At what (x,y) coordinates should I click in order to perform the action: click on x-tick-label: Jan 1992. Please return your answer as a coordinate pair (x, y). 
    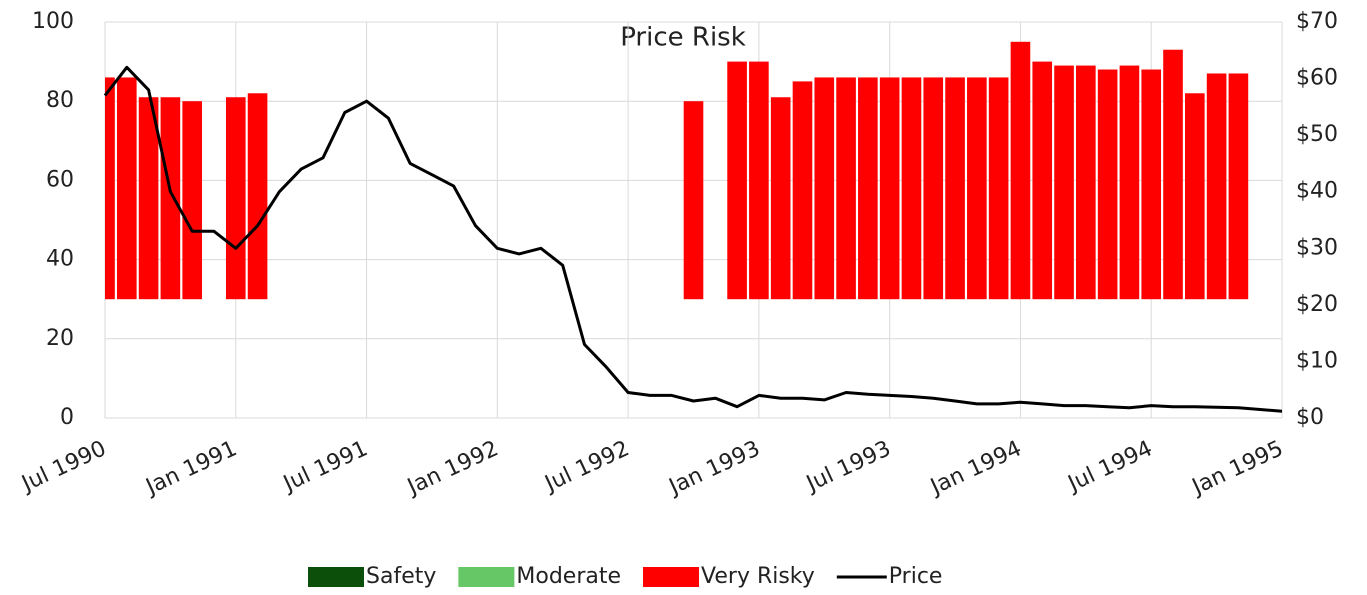
    Looking at the image, I should click on (452, 468).